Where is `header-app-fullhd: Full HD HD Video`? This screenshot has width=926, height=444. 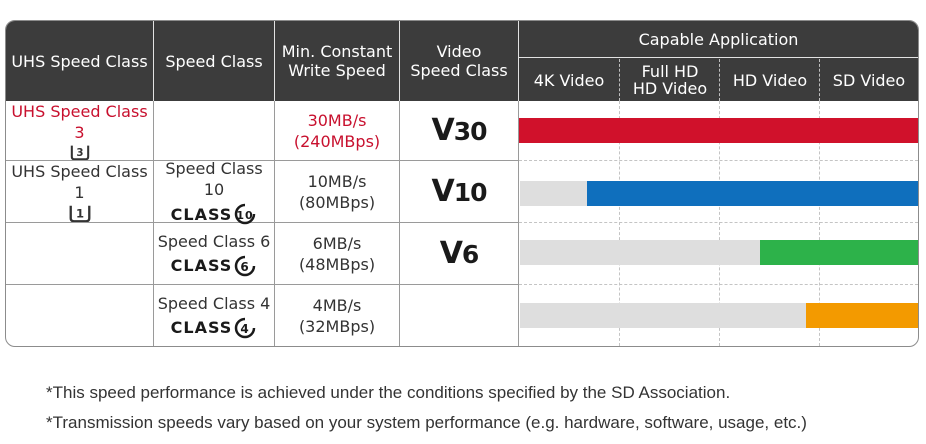 header-app-fullhd: Full HD HD Video is located at coordinates (670, 80).